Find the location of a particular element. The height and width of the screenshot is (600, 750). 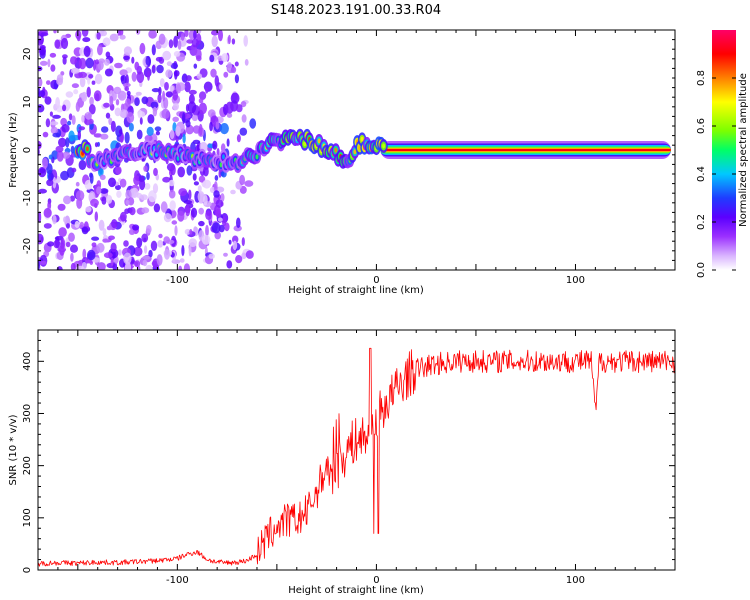

snr-y-label: SNR (10 * v/v) is located at coordinates (13, 449).